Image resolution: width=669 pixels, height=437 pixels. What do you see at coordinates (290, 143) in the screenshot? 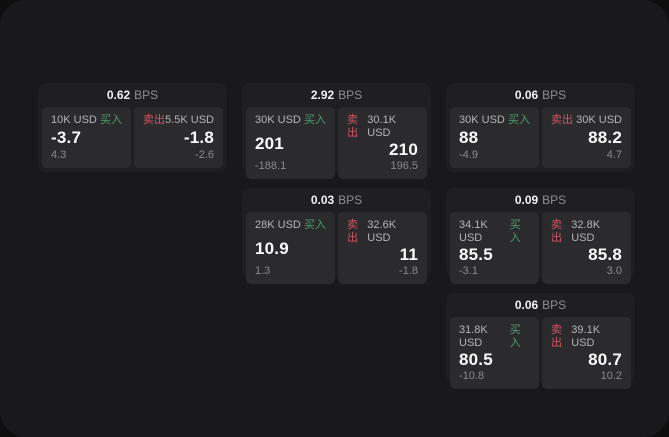
I see `buy-tile: 30K USD 买入 201 -188.1` at bounding box center [290, 143].